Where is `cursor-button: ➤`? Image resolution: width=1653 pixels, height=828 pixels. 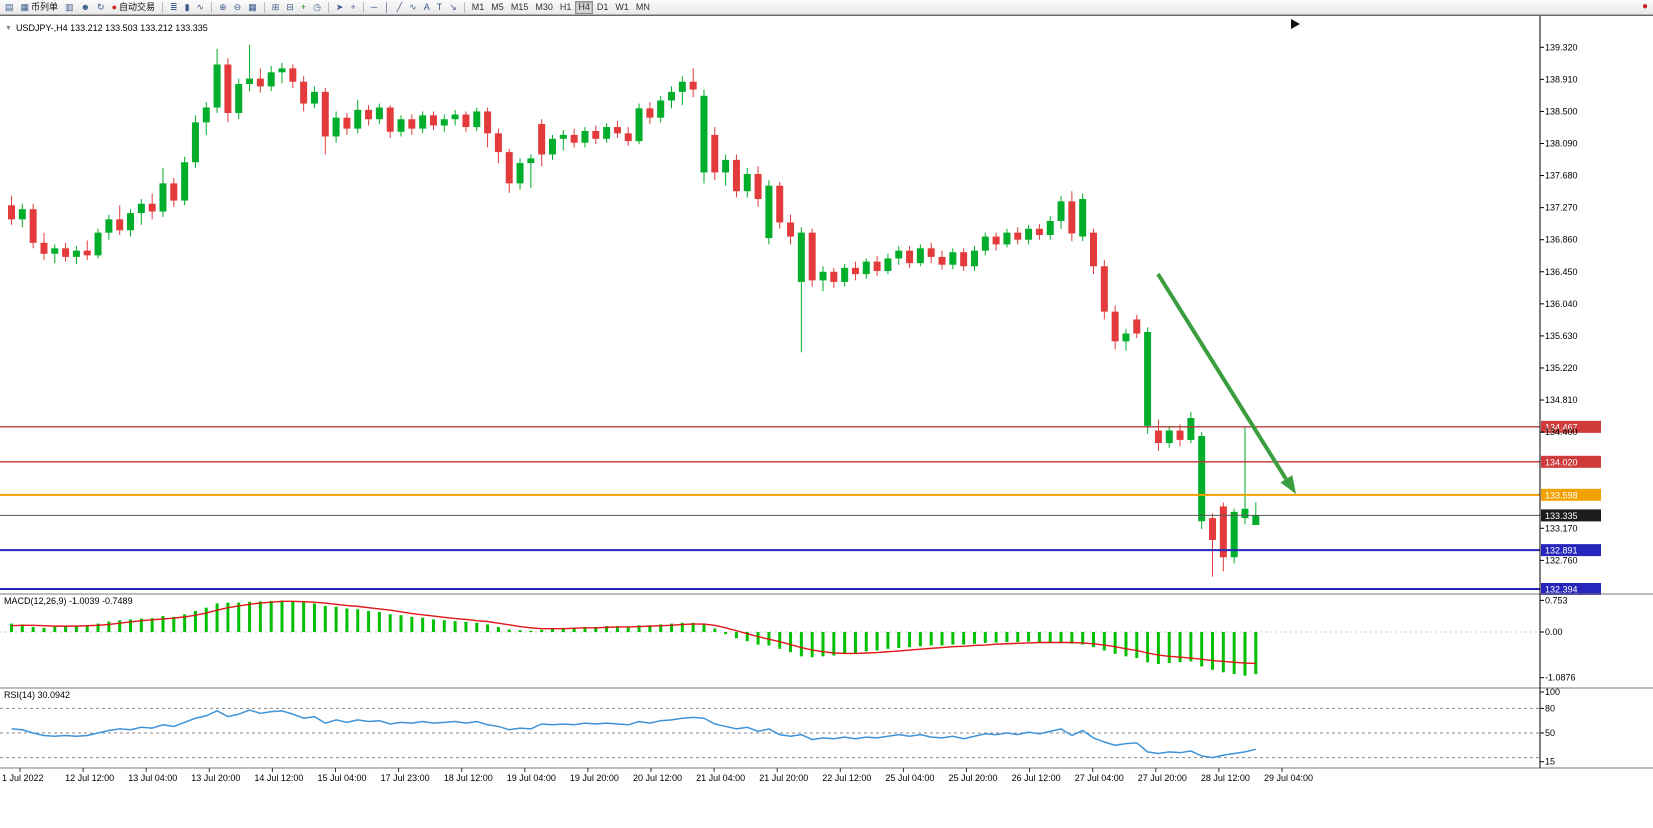
cursor-button: ➤ is located at coordinates (340, 7).